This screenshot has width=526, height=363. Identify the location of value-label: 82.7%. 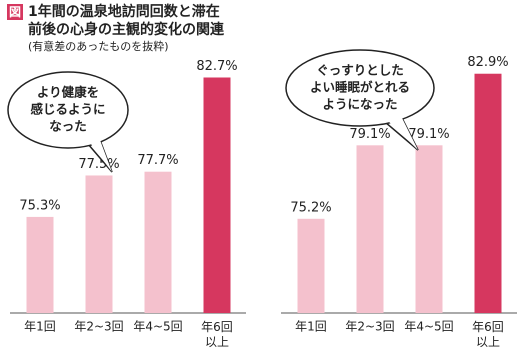
(216, 66).